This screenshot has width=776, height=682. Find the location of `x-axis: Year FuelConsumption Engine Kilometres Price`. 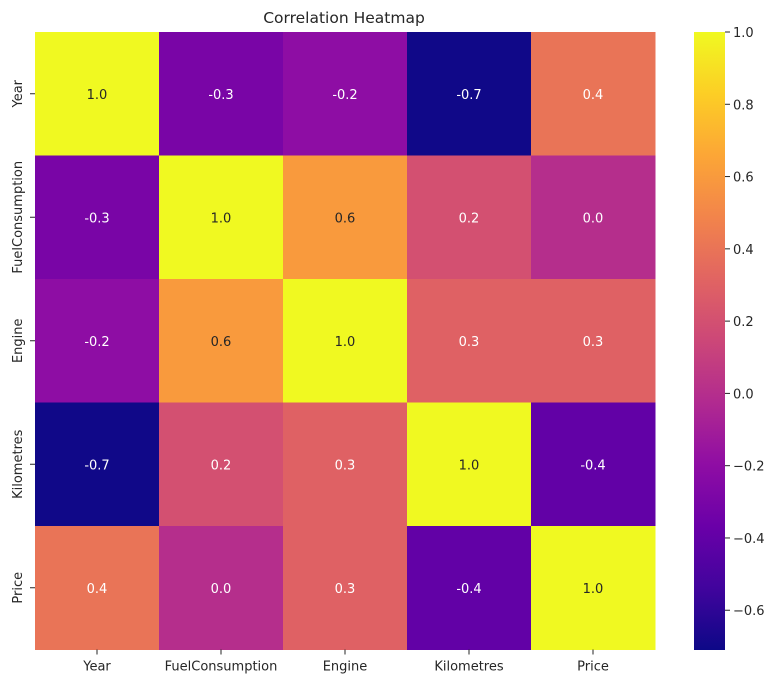

x-axis: Year FuelConsumption Engine Kilometres Price is located at coordinates (345, 662).